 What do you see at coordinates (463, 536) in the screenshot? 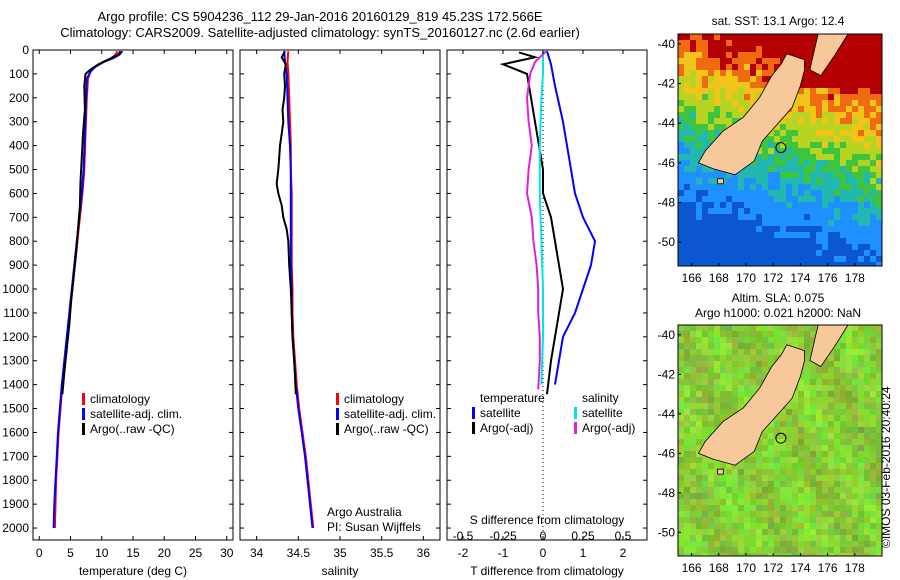
I see `x-tick-label-salinity: -0.5` at bounding box center [463, 536].